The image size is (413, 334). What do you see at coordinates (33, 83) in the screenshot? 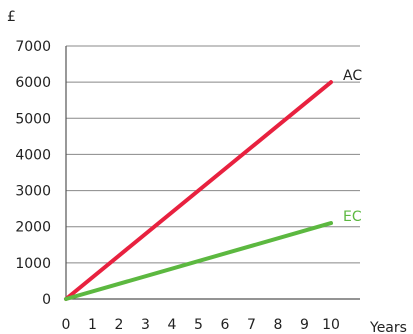
I see `y-tick-label: 6000` at bounding box center [33, 83].